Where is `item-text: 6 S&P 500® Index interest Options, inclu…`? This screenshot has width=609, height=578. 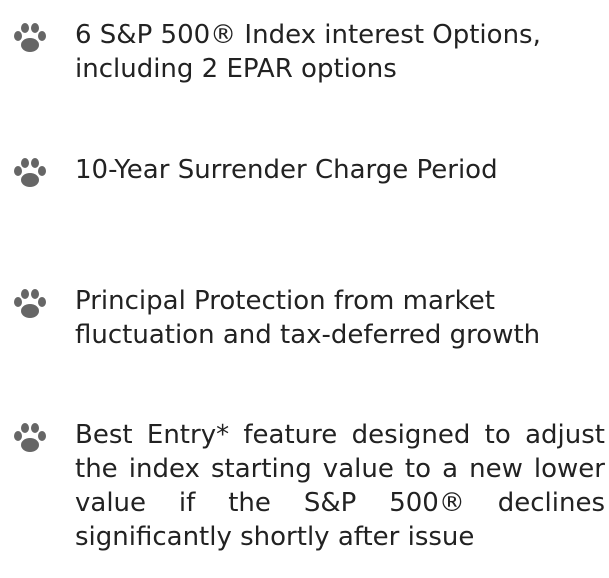 item-text: 6 S&P 500® Index interest Options, inclu… is located at coordinates (308, 52).